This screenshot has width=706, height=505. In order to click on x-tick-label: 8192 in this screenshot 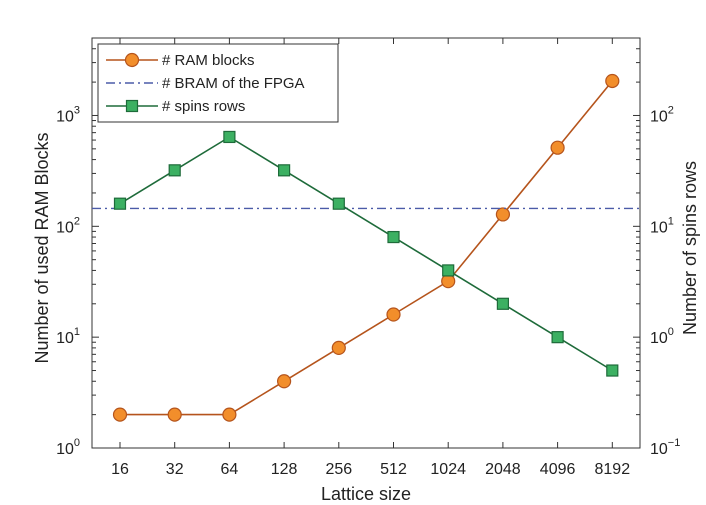, I will do `click(613, 469)`.